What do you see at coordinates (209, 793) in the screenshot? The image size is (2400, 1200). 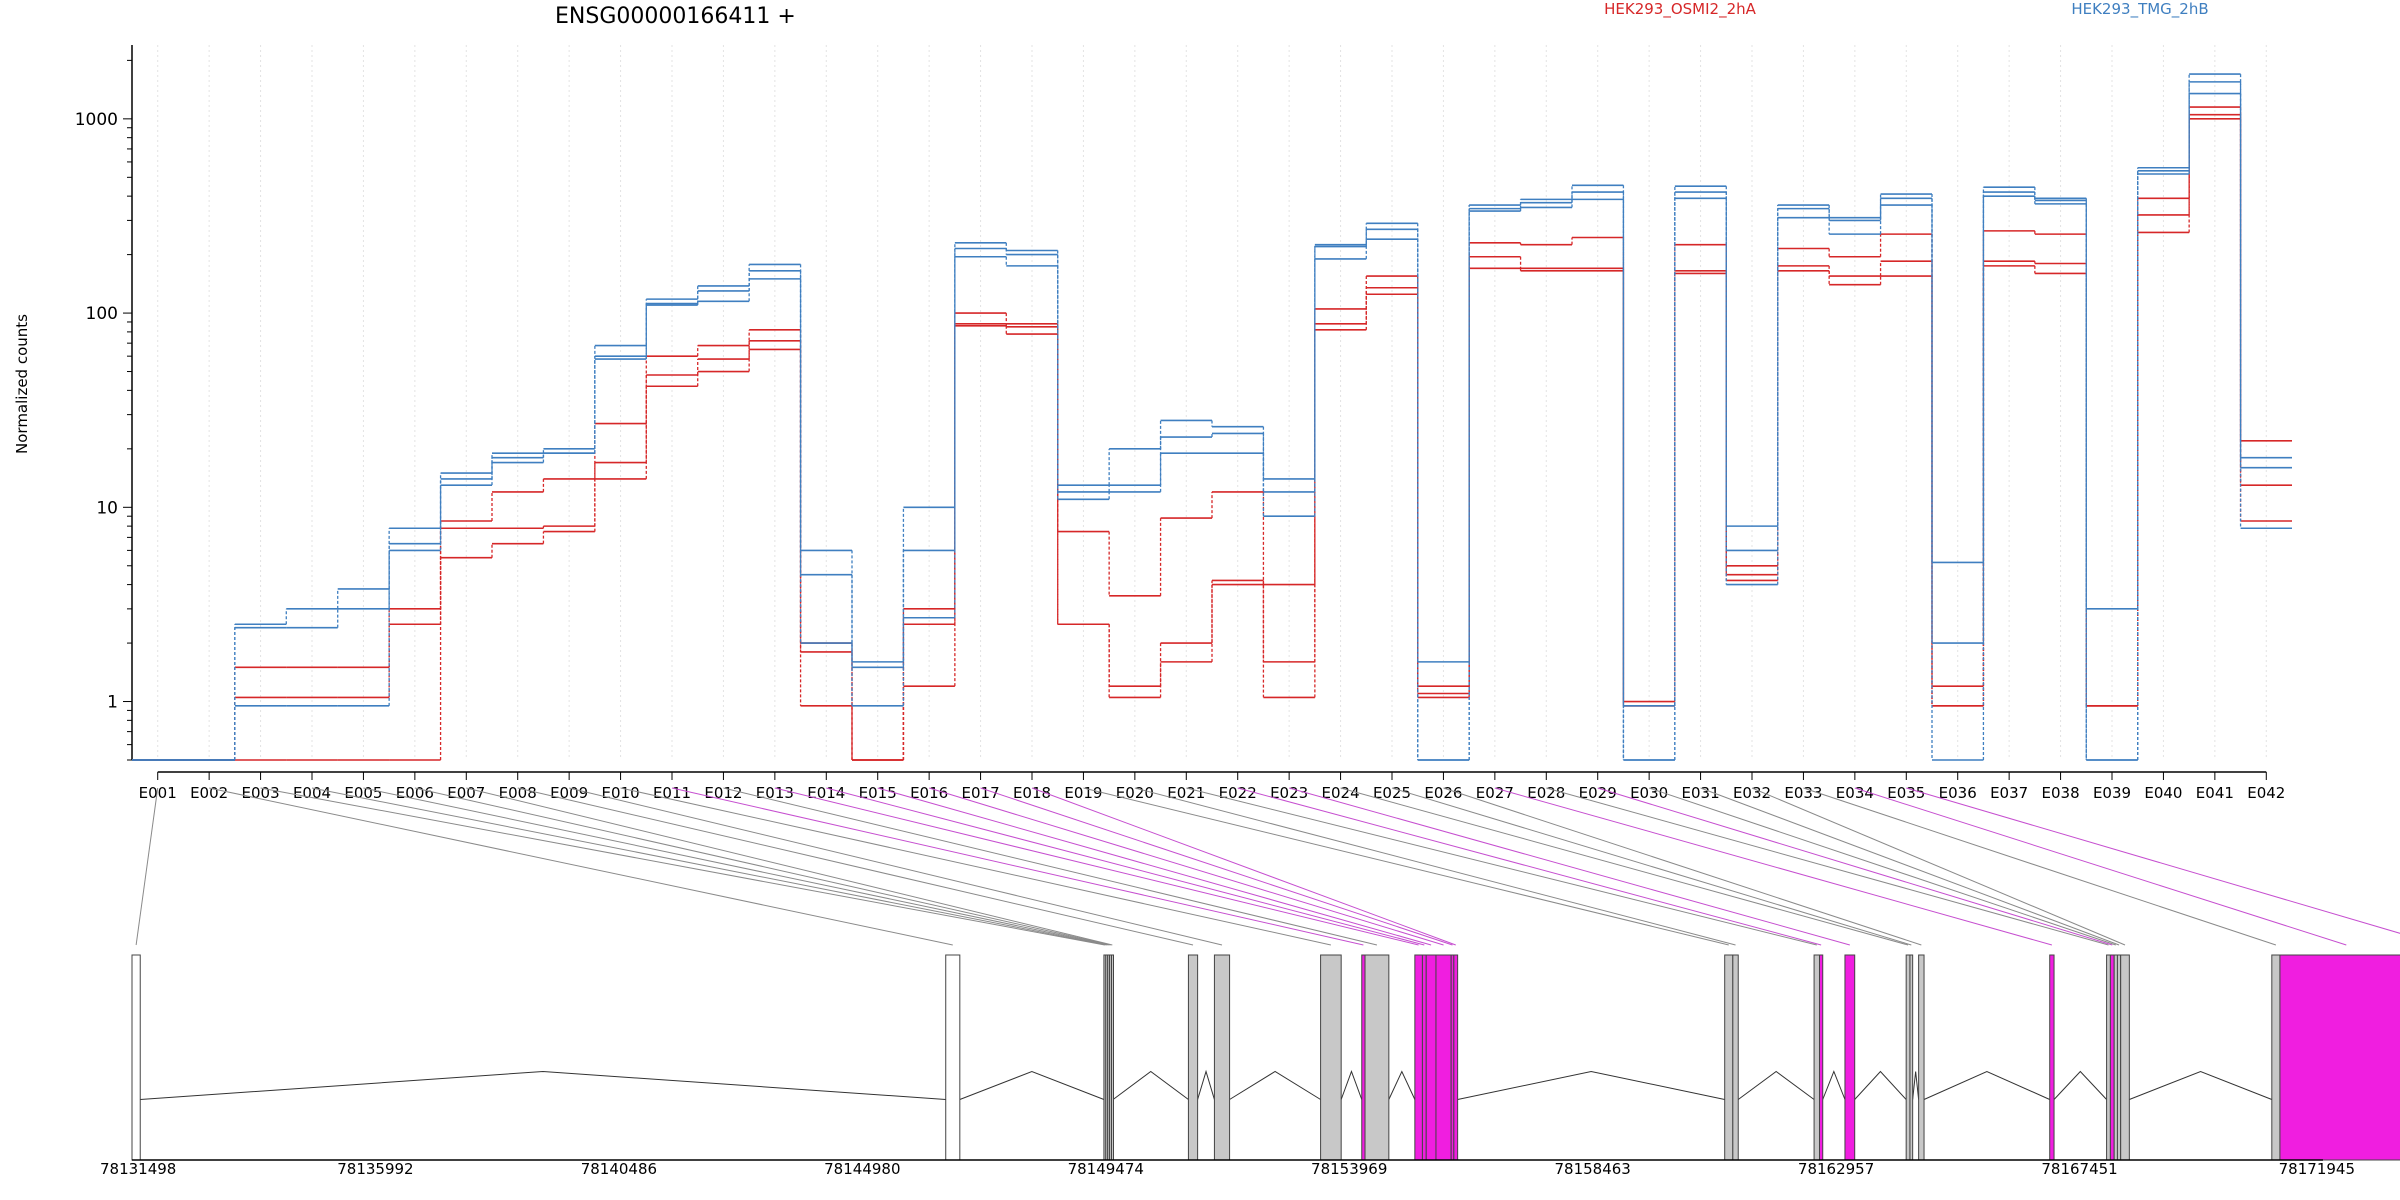 I see `x-tick-label: E002` at bounding box center [209, 793].